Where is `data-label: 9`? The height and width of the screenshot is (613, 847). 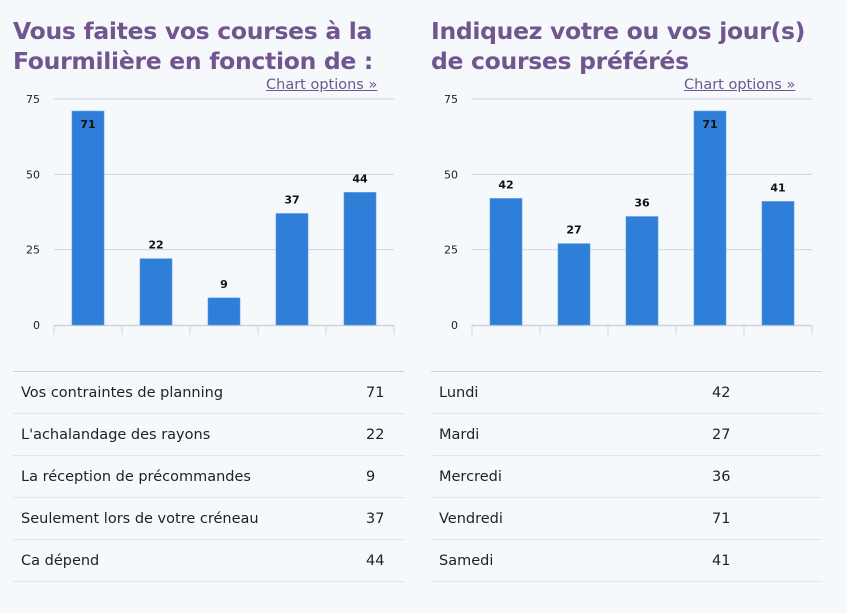
data-label: 9 is located at coordinates (224, 284).